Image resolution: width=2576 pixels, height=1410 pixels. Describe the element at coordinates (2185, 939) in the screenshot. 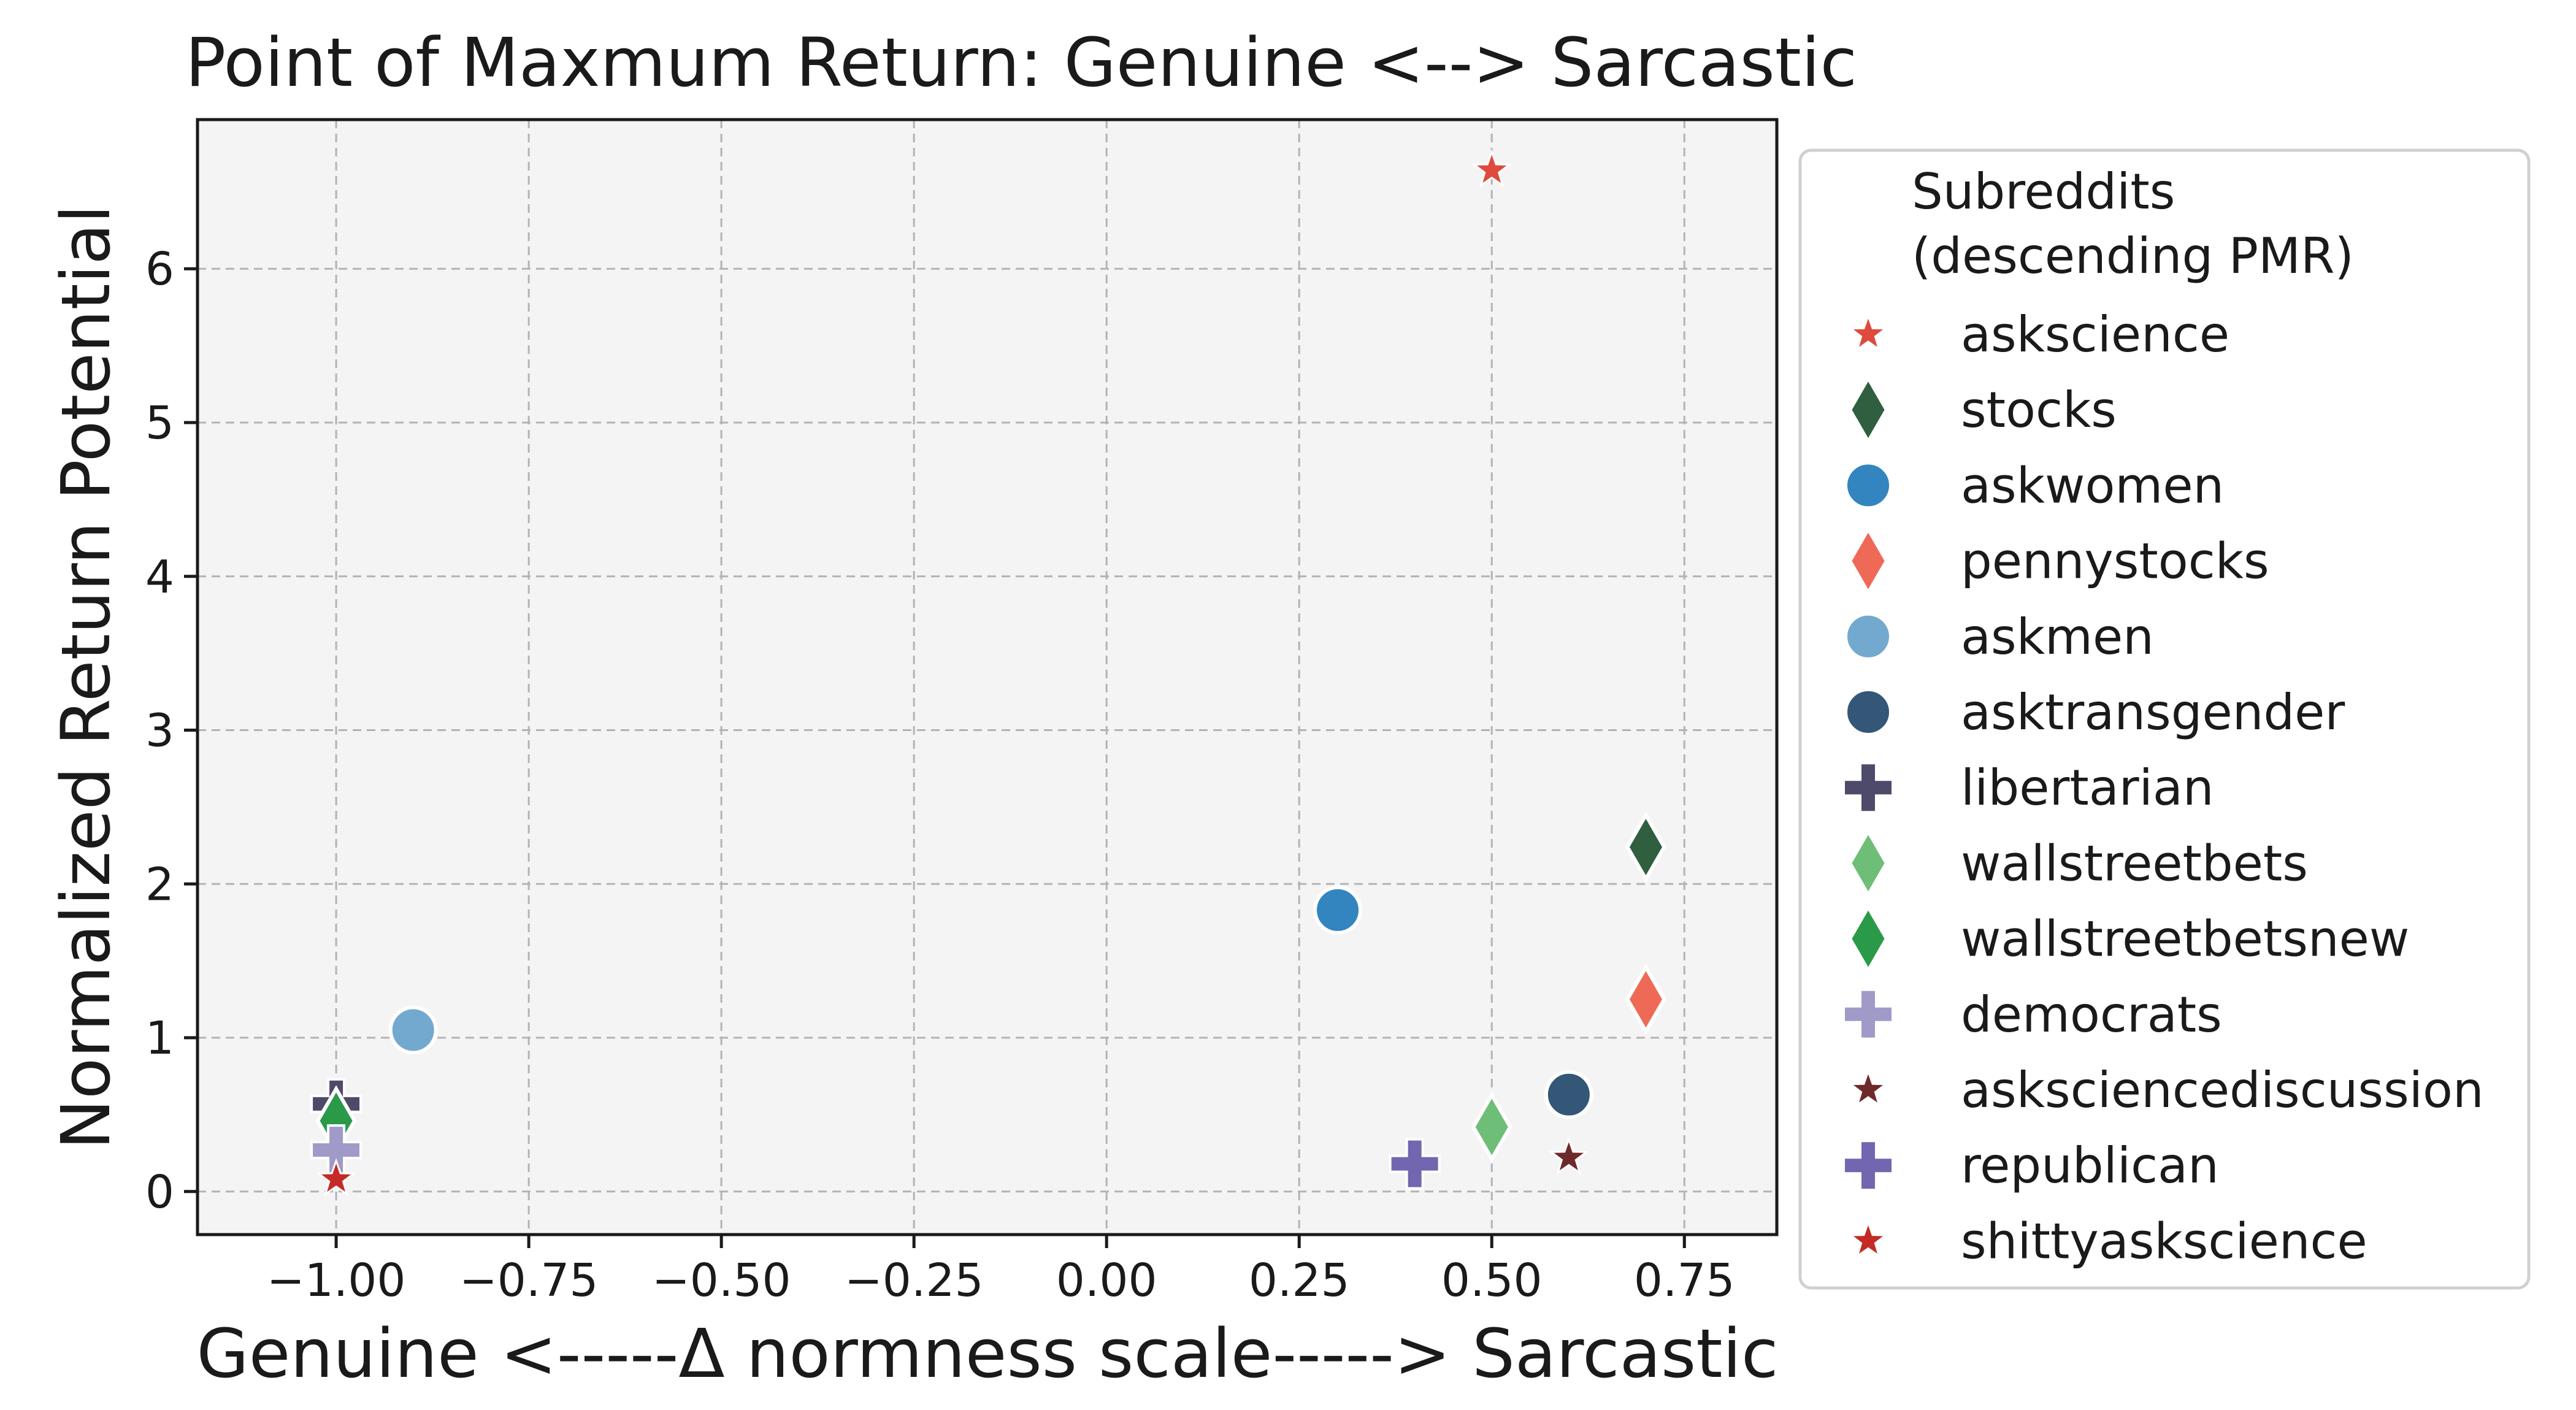

I see `legend-label-wallstreetbetsnew: wallstreetbetsnew` at that location.